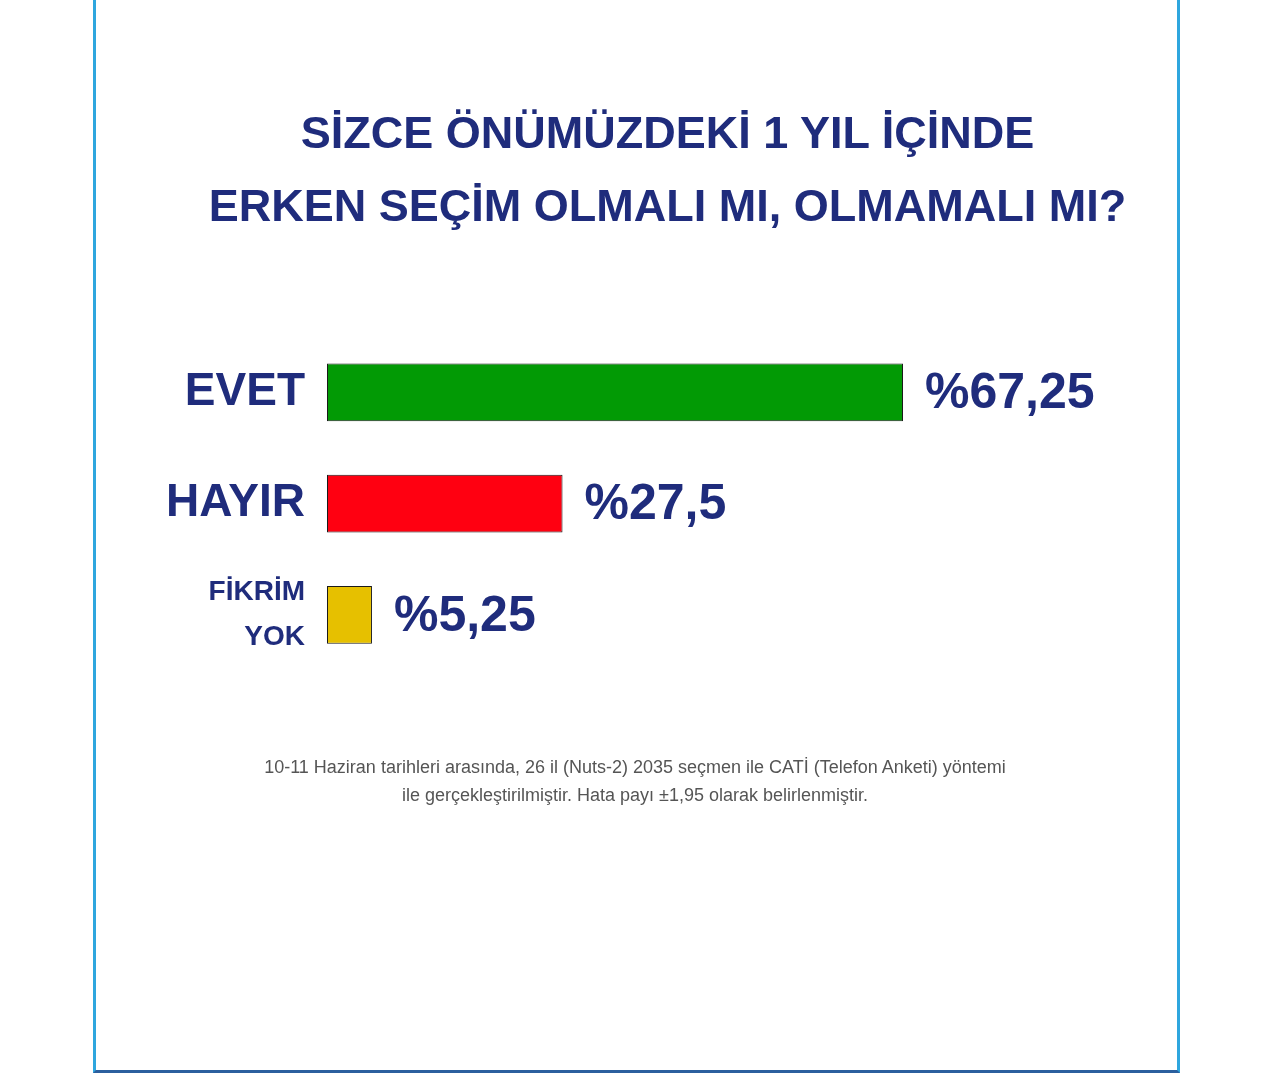 The width and height of the screenshot is (1279, 1076). What do you see at coordinates (244, 389) in the screenshot?
I see `y-tick-label: EVET` at bounding box center [244, 389].